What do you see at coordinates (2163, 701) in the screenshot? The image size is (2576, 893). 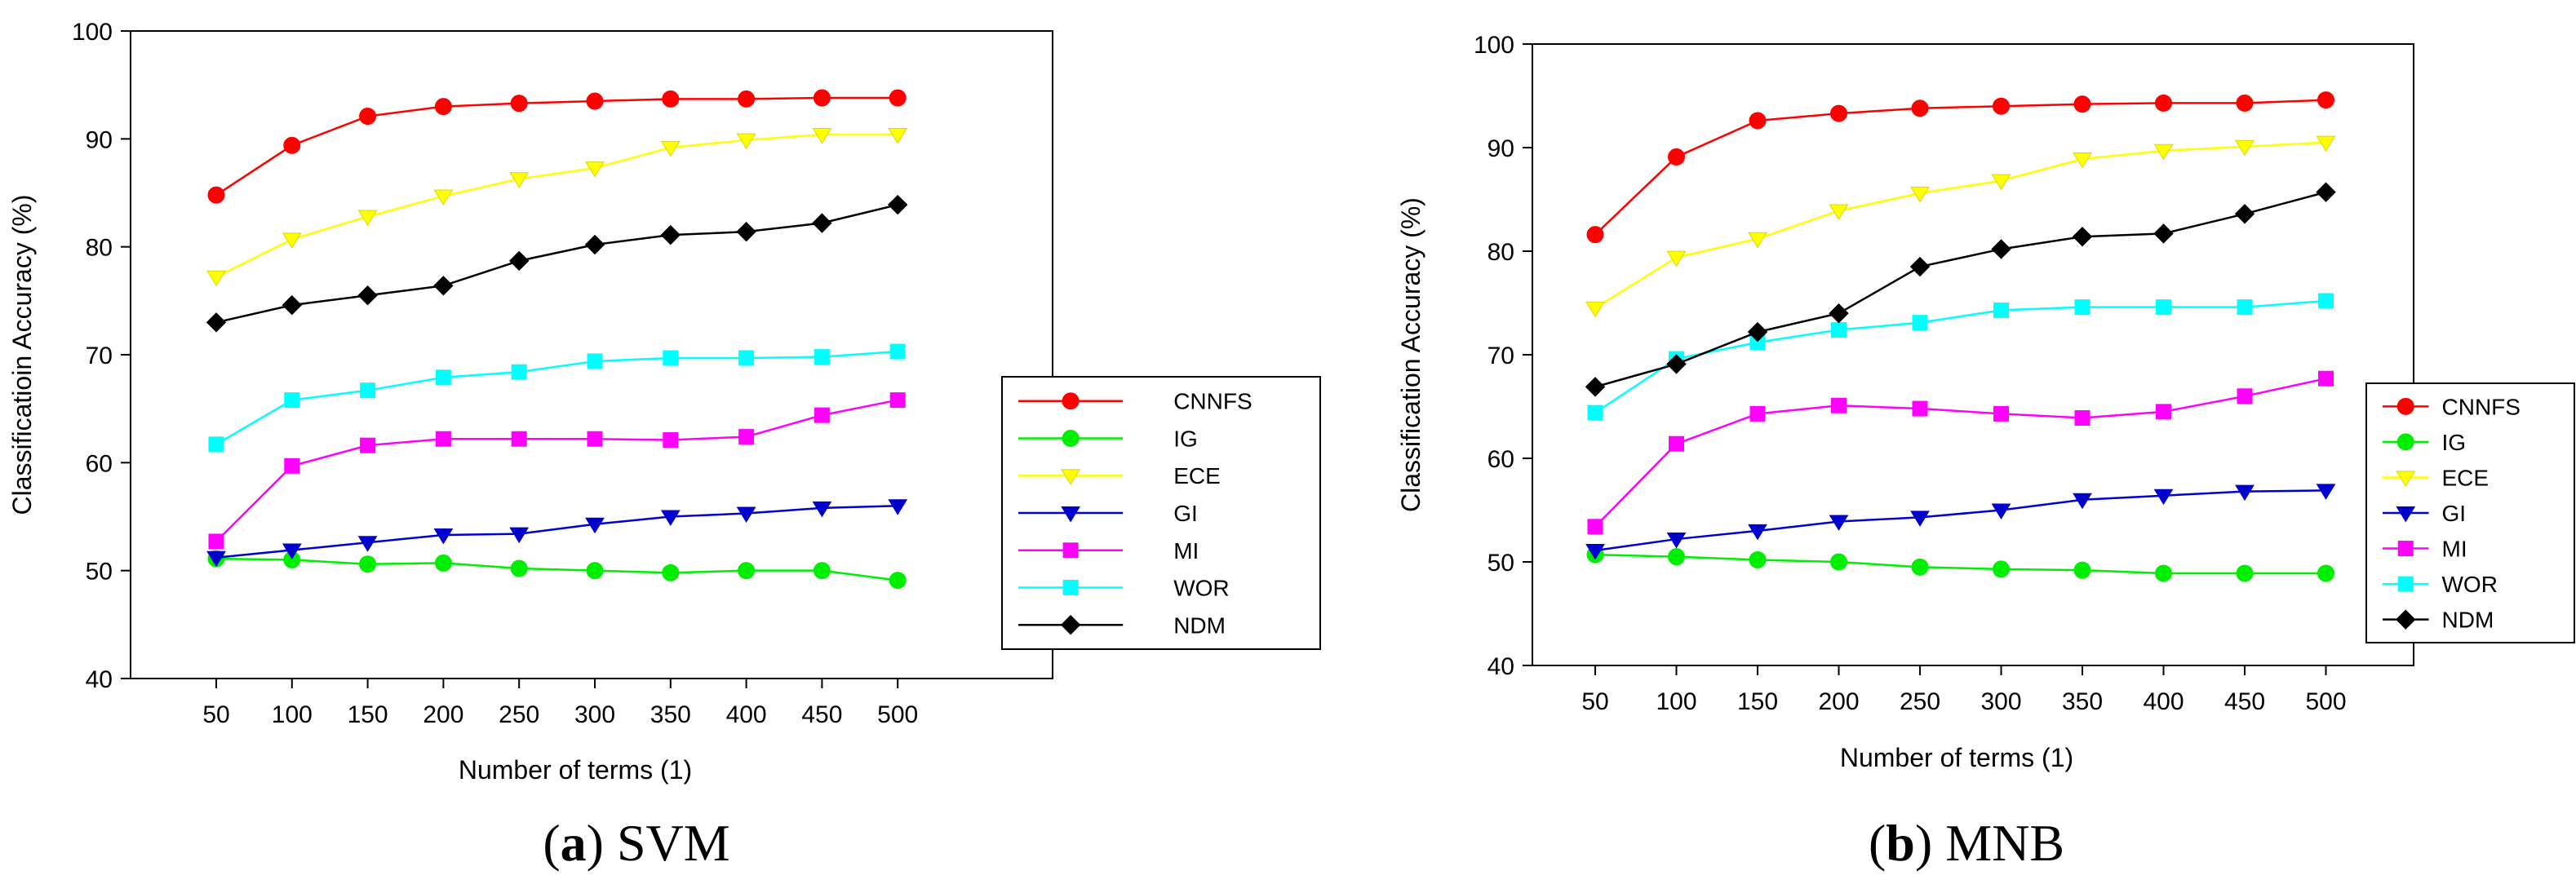 I see `x-tick-label: 400` at bounding box center [2163, 701].